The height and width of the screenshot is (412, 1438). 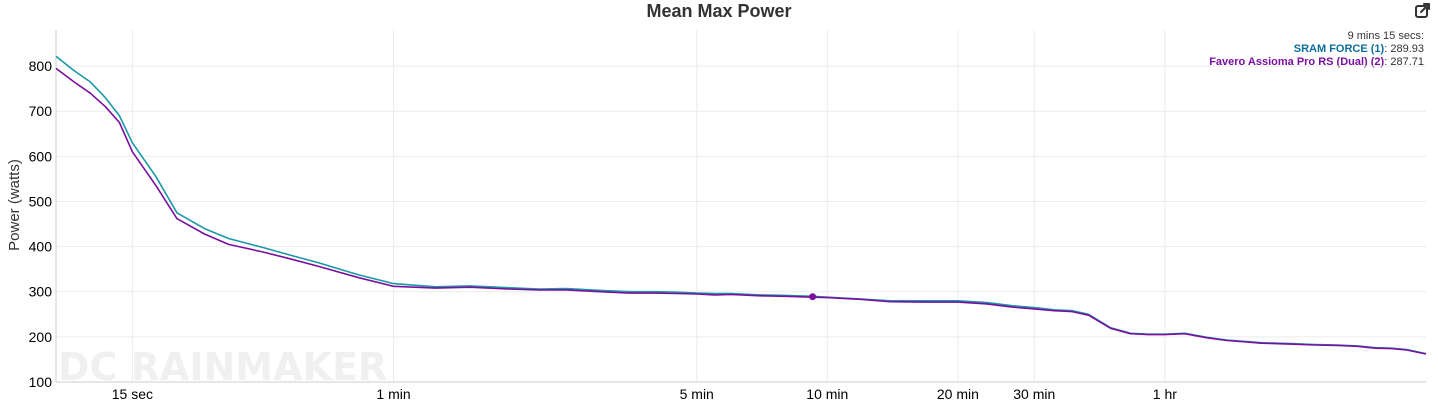 I want to click on tooltip-row-favero: Favero Assioma Pro RS (Dual) (2): 287.71, so click(x=1316, y=62).